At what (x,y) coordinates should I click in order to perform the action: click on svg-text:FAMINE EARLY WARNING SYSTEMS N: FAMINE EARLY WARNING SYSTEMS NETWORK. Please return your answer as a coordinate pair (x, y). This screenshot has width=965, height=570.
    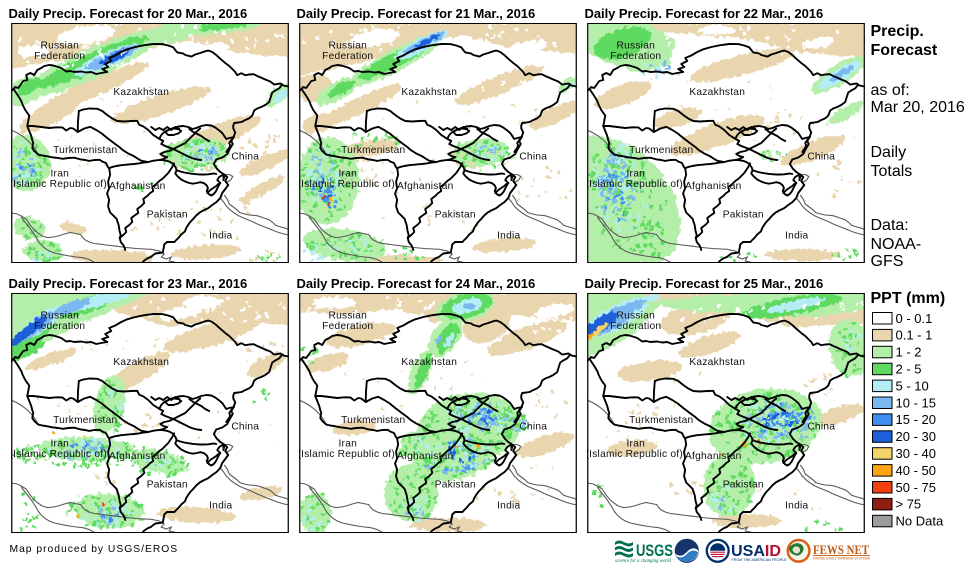
    Looking at the image, I should click on (841, 559).